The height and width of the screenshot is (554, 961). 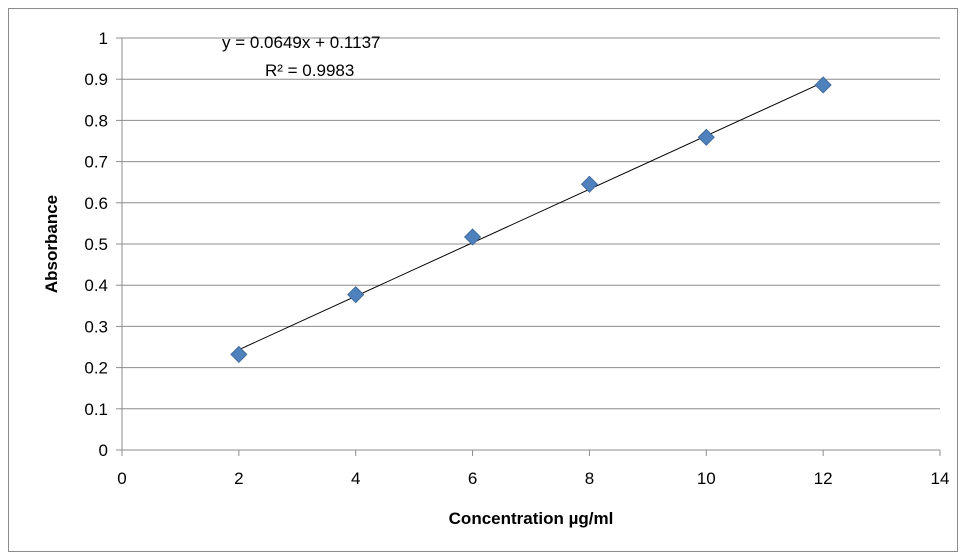 I want to click on y-tick-label: 0.8, so click(x=96, y=120).